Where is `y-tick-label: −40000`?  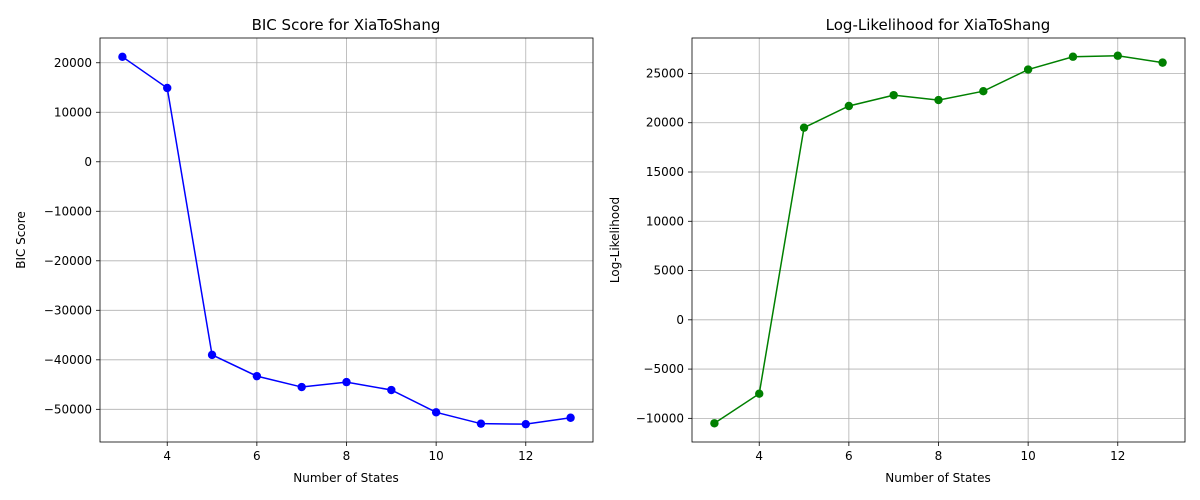
y-tick-label: −40000 is located at coordinates (68, 360).